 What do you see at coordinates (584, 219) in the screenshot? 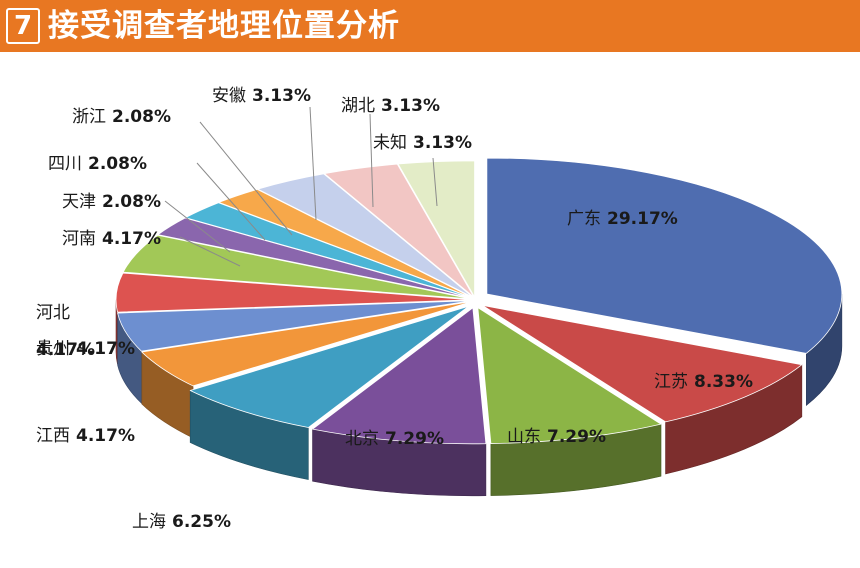
I see `slice-1-name: 广东` at bounding box center [584, 219].